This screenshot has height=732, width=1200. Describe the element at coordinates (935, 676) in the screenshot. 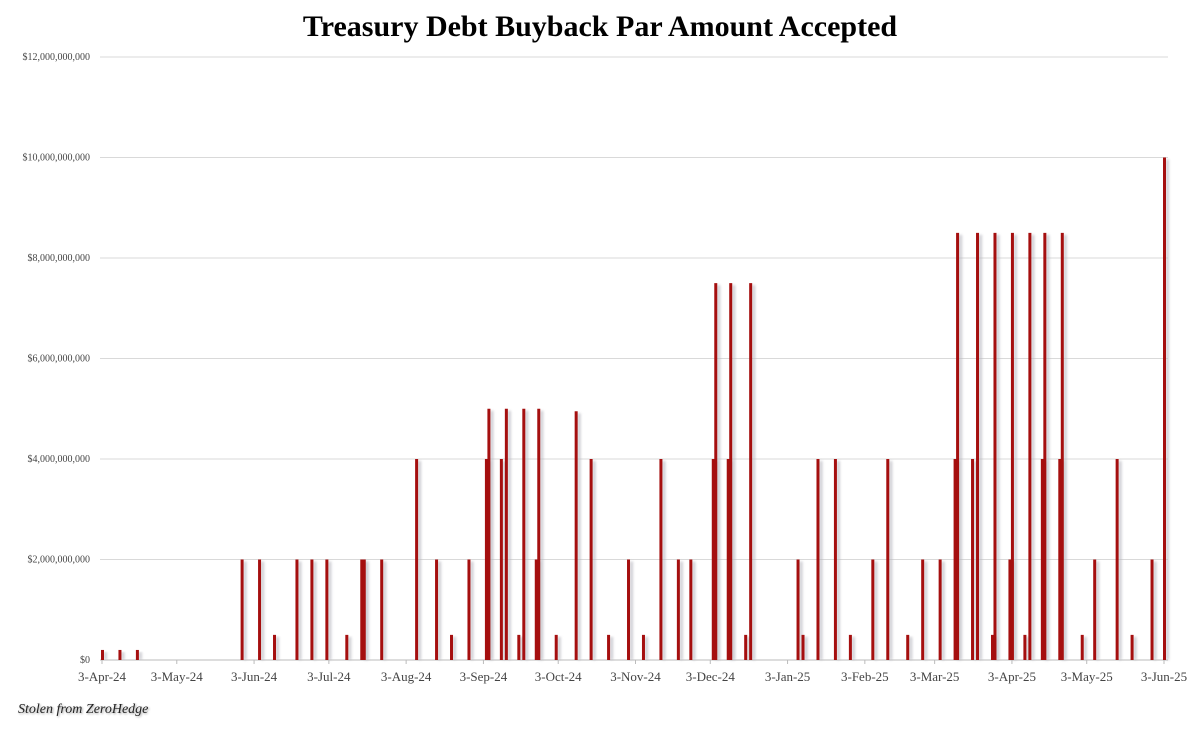

I see `x-tick-label: 3-Mar-25` at that location.